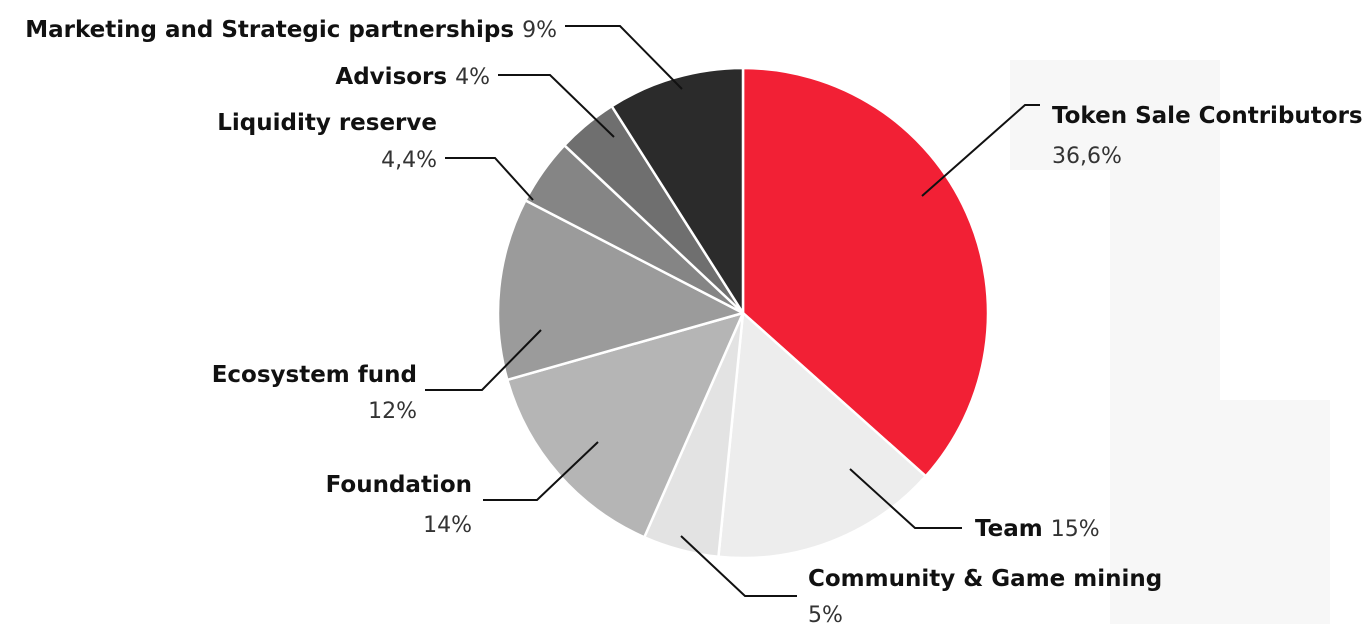 The image size is (1371, 628). What do you see at coordinates (865, 272) in the screenshot?
I see `slice-token-sale-contributors` at bounding box center [865, 272].